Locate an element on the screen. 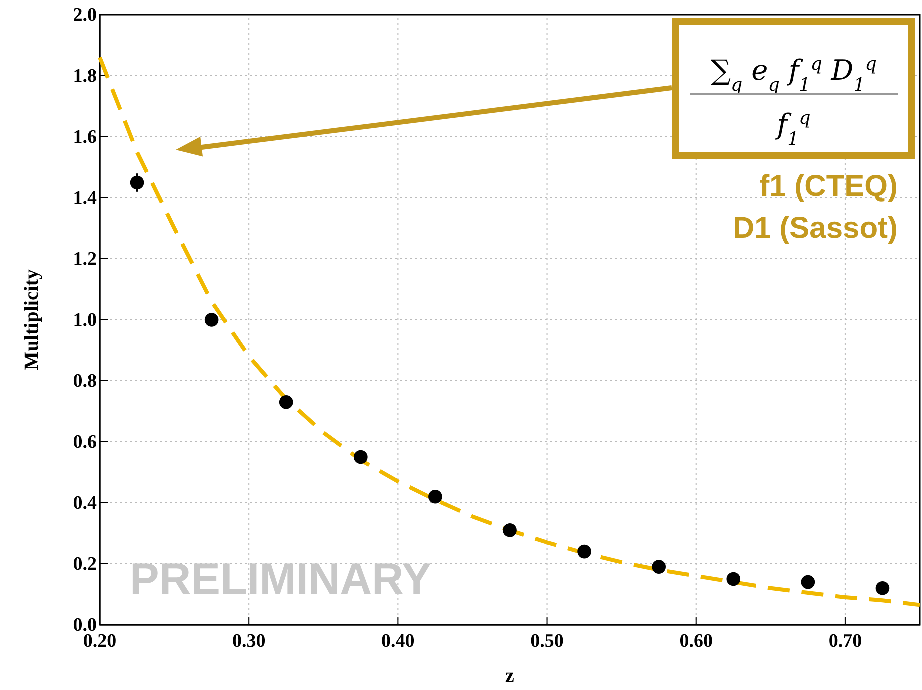 This screenshot has height=690, width=922. annotation: D1 (Sassot) is located at coordinates (815, 228).